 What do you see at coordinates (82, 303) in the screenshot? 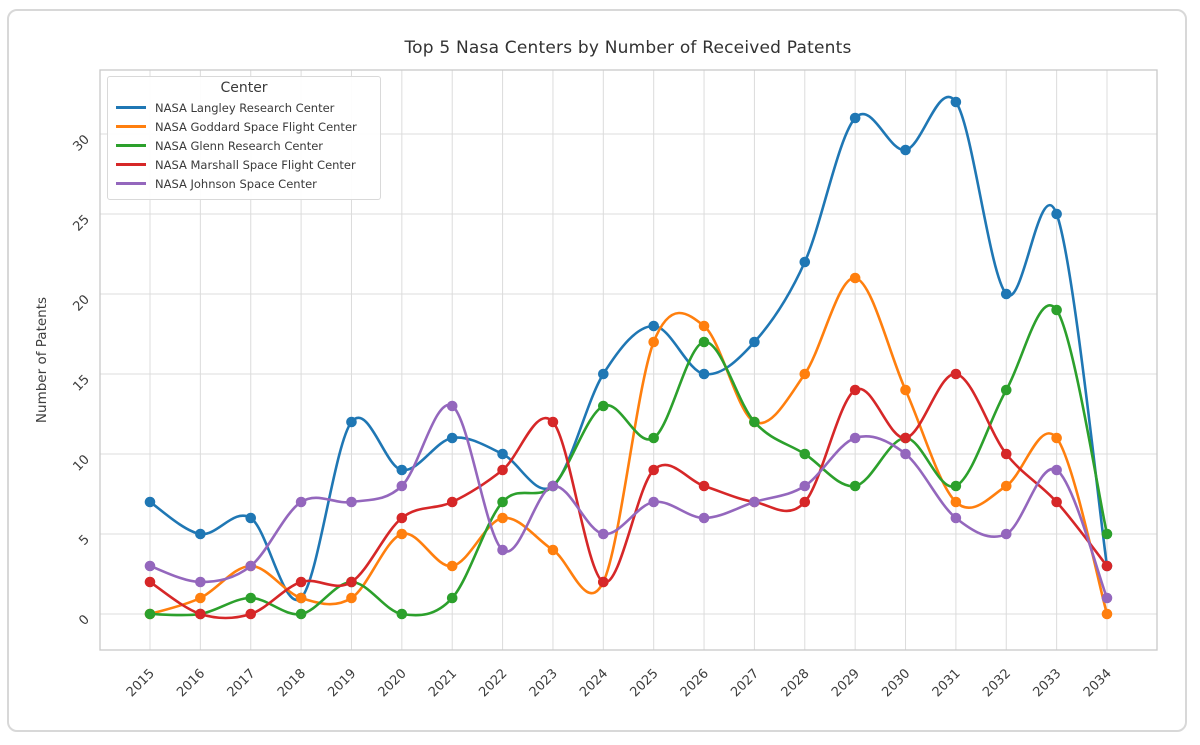
I see `y-tick-label: 20` at bounding box center [82, 303].